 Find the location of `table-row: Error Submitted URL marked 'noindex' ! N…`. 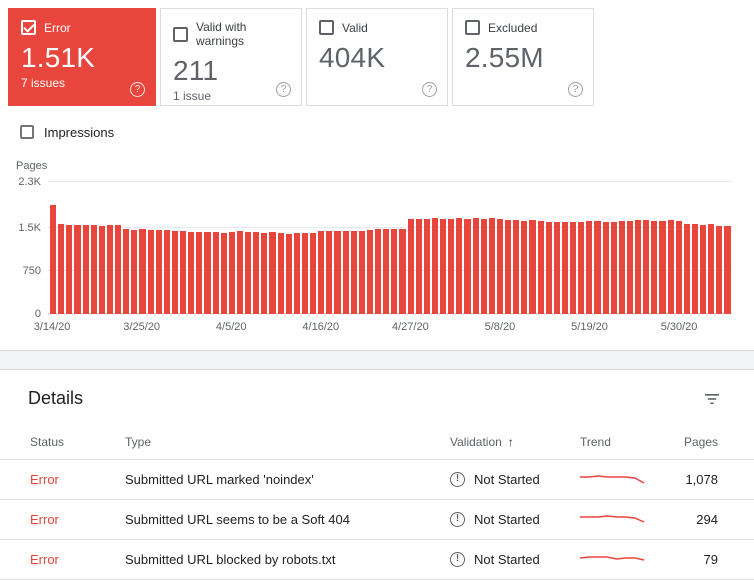

table-row: Error Submitted URL marked 'noindex' ! N… is located at coordinates (377, 480).